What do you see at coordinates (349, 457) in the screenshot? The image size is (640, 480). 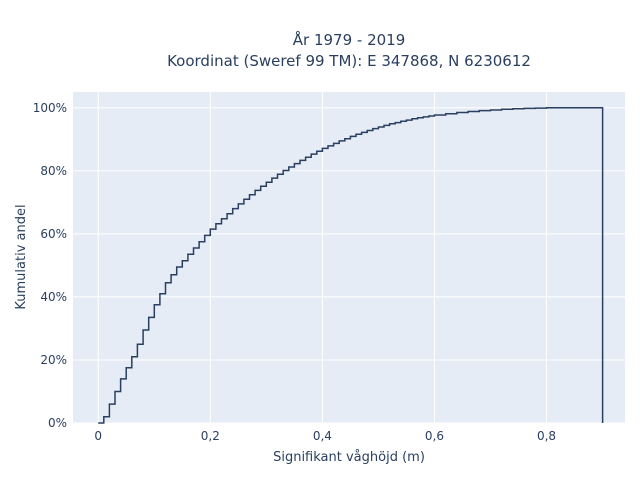 I see `x-axis-label: Signifikant våghöjd (m)` at bounding box center [349, 457].